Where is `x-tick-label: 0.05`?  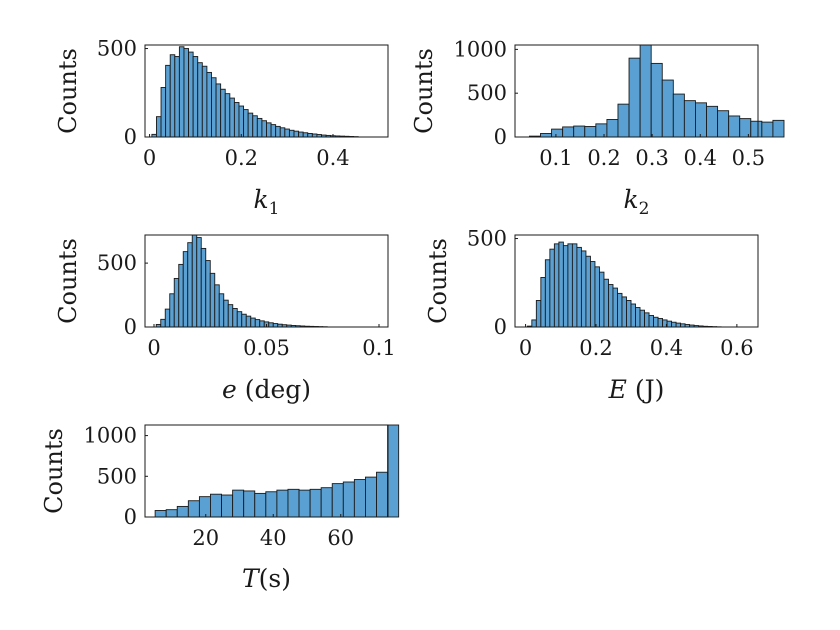 x-tick-label: 0.05 is located at coordinates (266, 348).